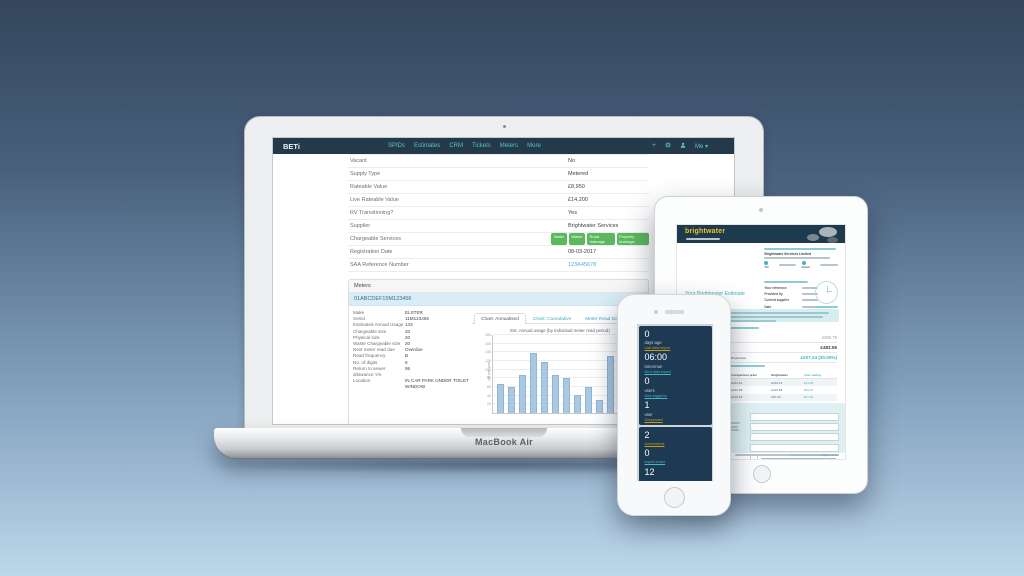 The width and height of the screenshot is (1024, 576). Describe the element at coordinates (488, 361) in the screenshot. I see `y-tick-label: 120` at that location.